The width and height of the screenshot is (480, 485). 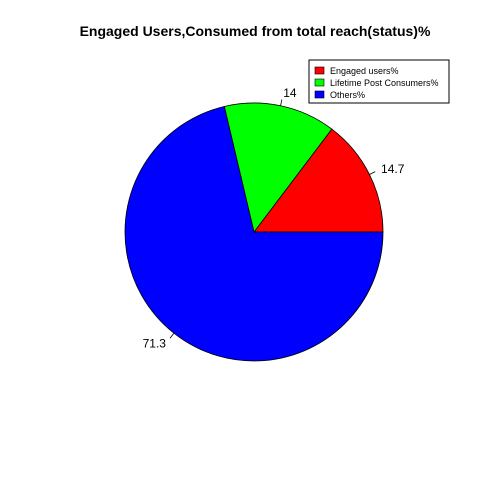 I want to click on legend-label-1: Engaged users%, so click(x=364, y=71).